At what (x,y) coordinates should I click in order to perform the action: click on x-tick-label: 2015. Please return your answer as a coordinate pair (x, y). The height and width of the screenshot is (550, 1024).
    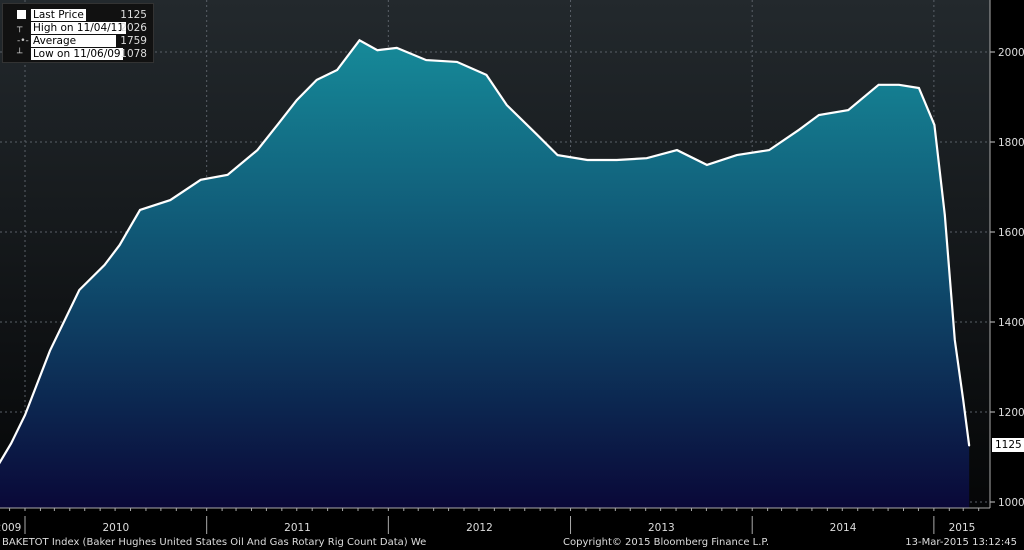
    Looking at the image, I should click on (962, 528).